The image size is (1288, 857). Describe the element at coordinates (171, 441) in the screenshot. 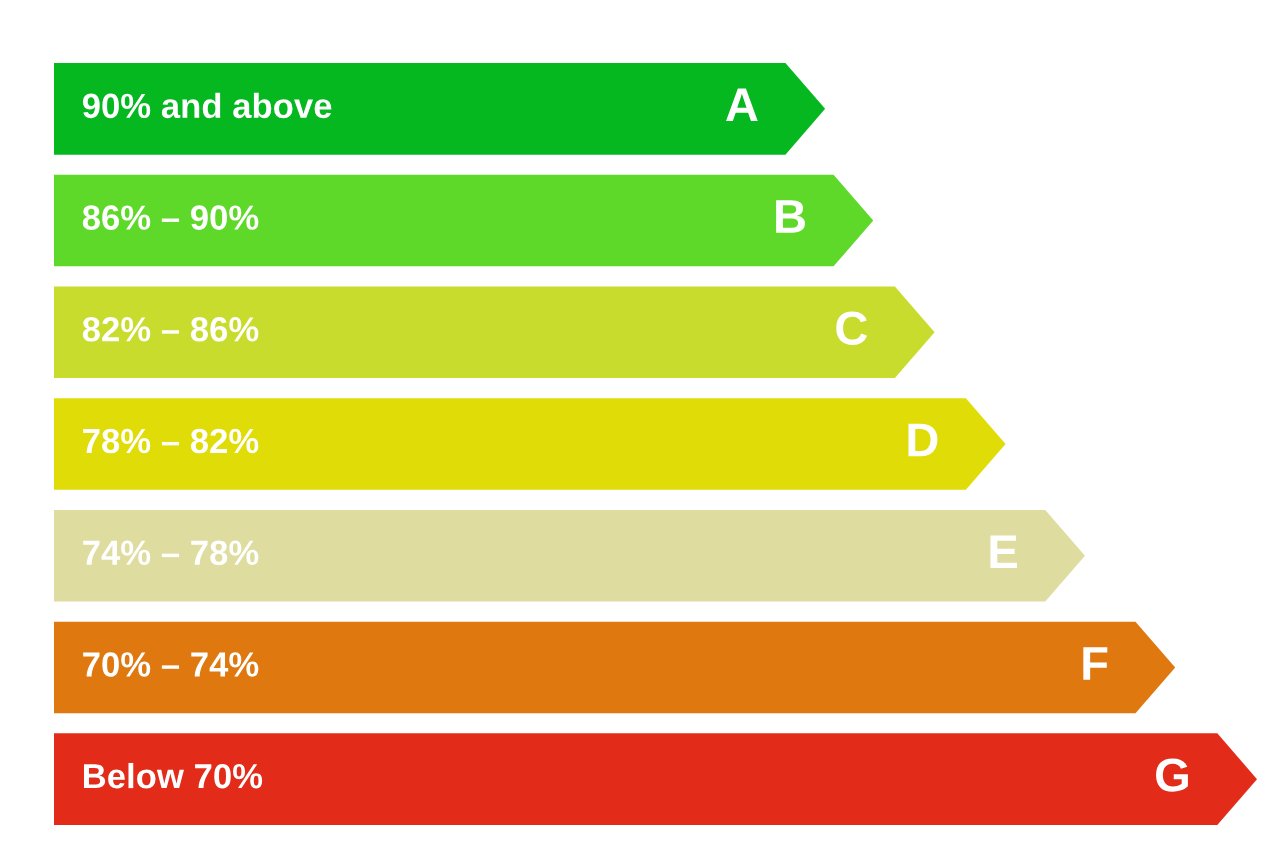

I see `annotation: 78% – 82%` at that location.